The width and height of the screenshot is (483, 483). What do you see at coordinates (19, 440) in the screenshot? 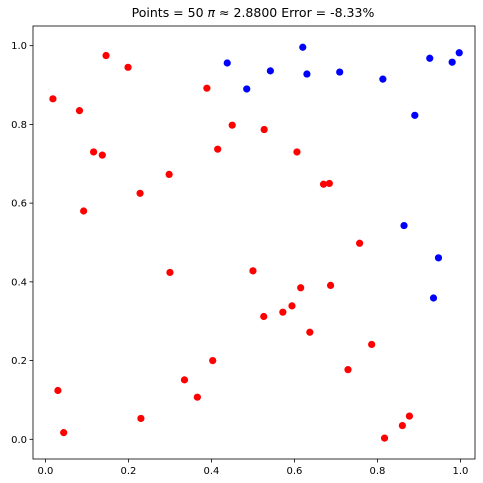
I see `y-tick-label: 0.0` at bounding box center [19, 440].